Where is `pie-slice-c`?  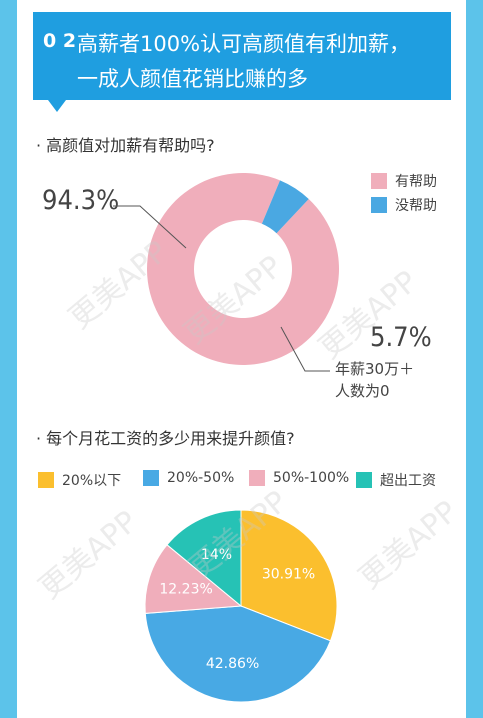
pie-slice-c is located at coordinates (193, 579).